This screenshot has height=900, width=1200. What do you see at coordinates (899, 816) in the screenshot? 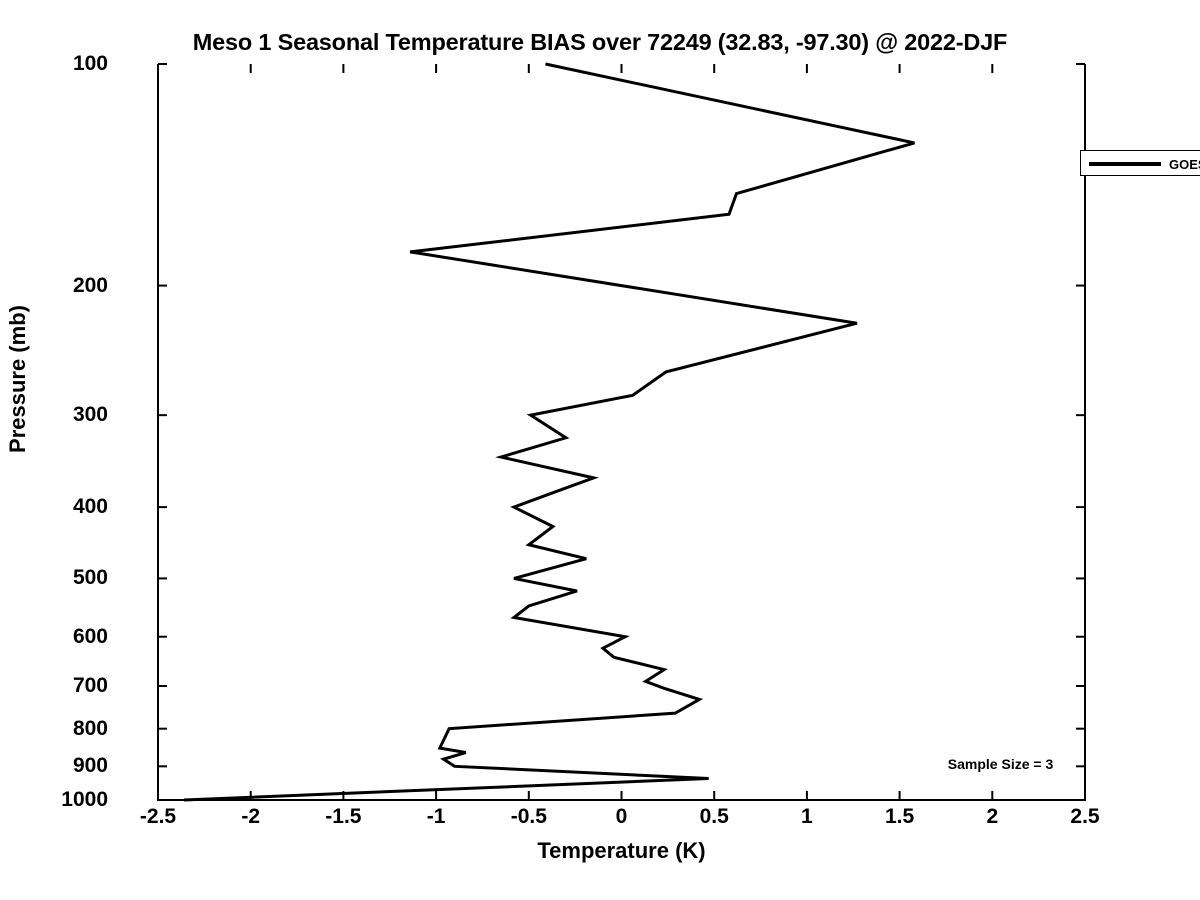
I see `x-tick-label: 1.5` at bounding box center [899, 816].